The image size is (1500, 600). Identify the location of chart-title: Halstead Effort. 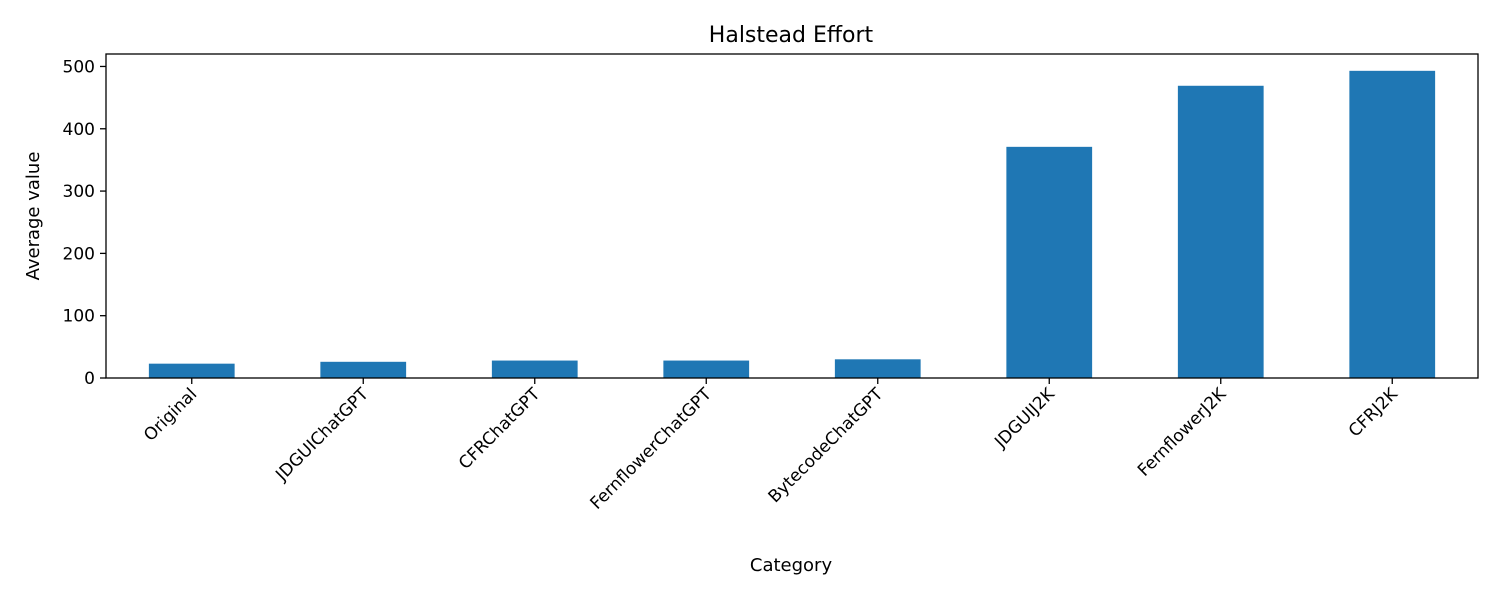
(791, 35).